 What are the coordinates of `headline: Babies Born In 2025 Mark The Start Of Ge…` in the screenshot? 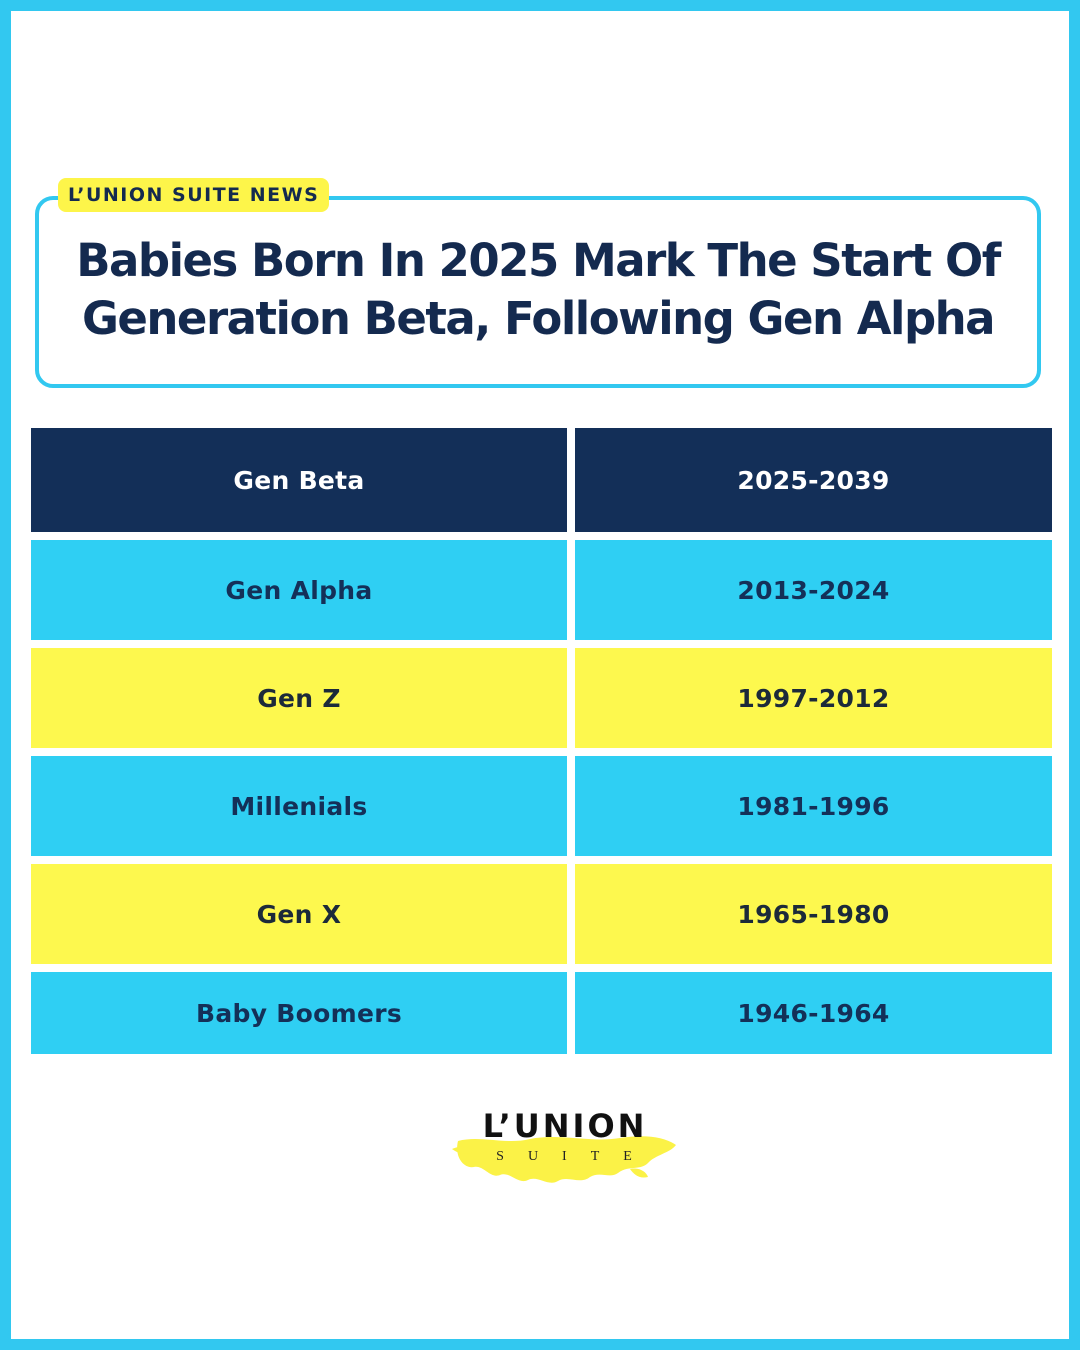 It's located at (538, 290).